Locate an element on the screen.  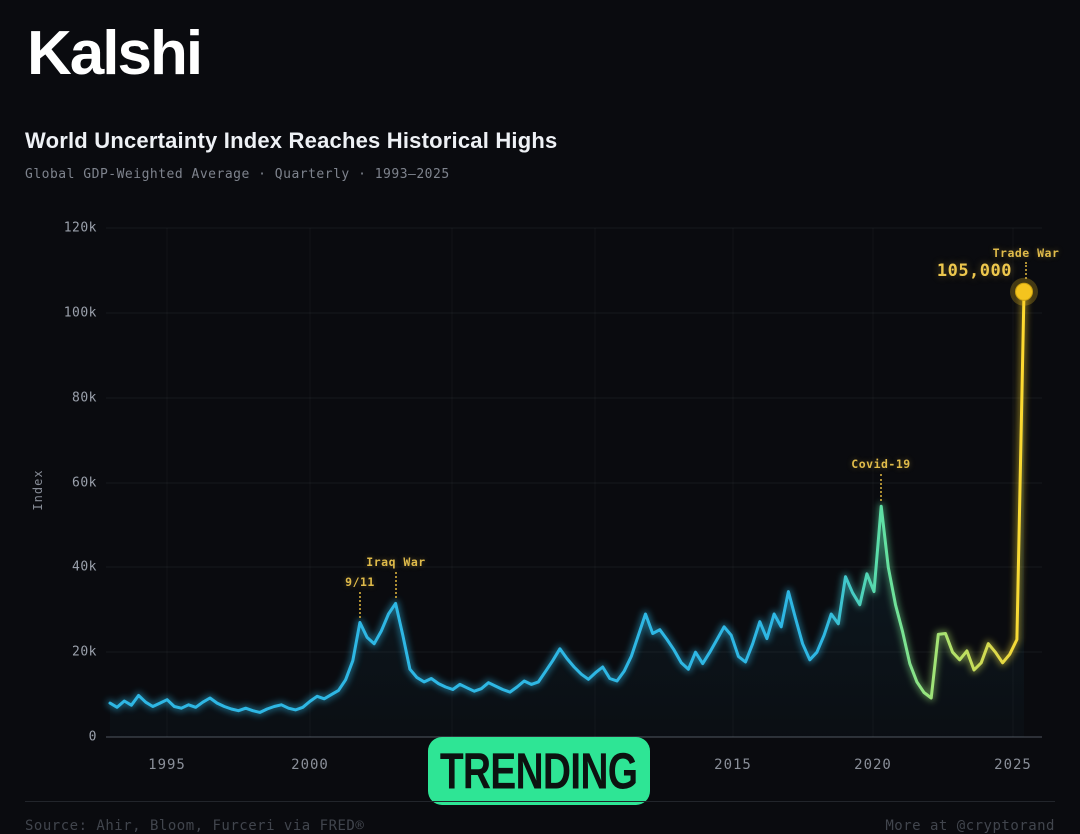
y-tick-120k: 120k is located at coordinates (80, 228).